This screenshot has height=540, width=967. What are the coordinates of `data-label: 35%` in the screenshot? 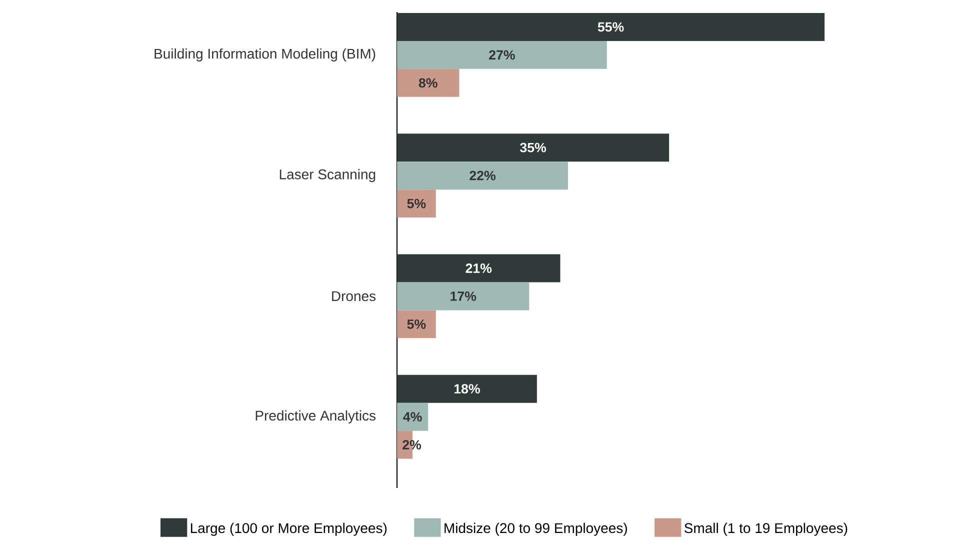 It's located at (533, 147).